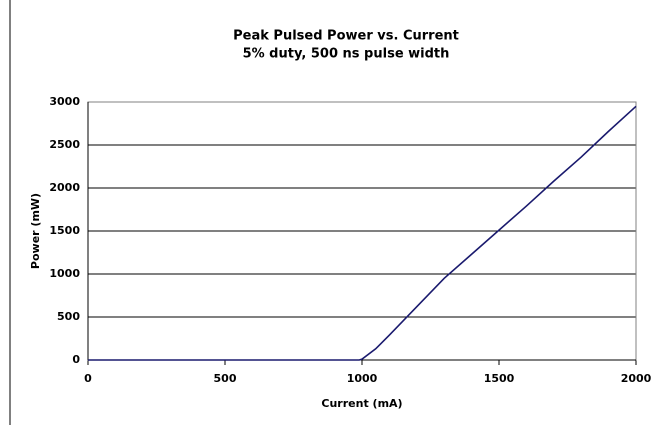  Describe the element at coordinates (346, 36) in the screenshot. I see `chart-title: Peak Pulsed Power vs. Current` at that location.